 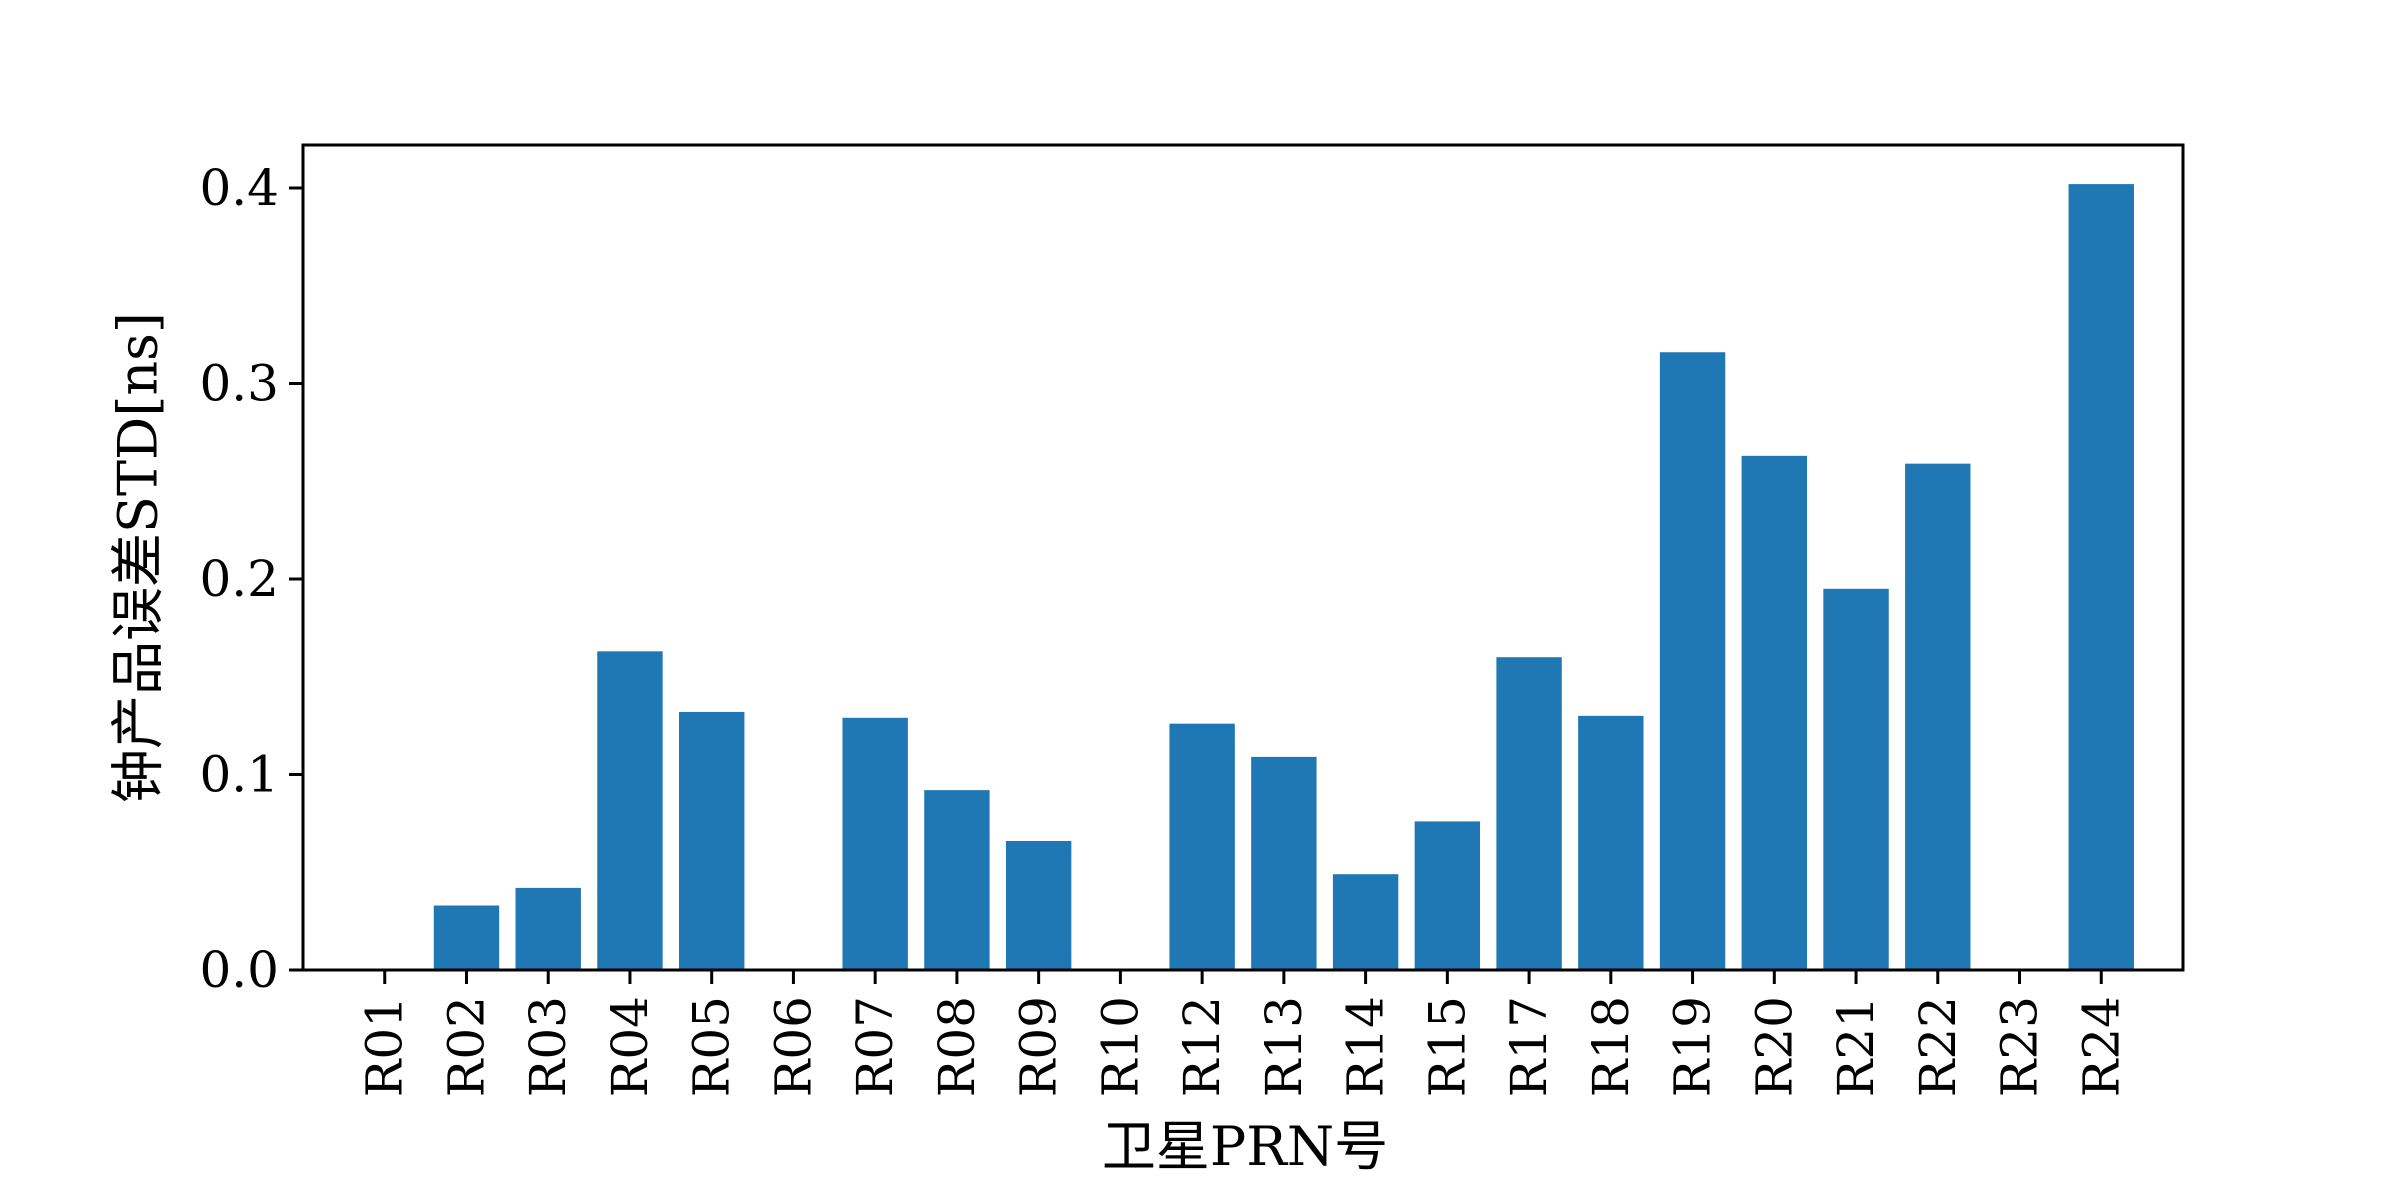 What do you see at coordinates (1611, 1046) in the screenshot?
I see `x-tick-label: R18` at bounding box center [1611, 1046].